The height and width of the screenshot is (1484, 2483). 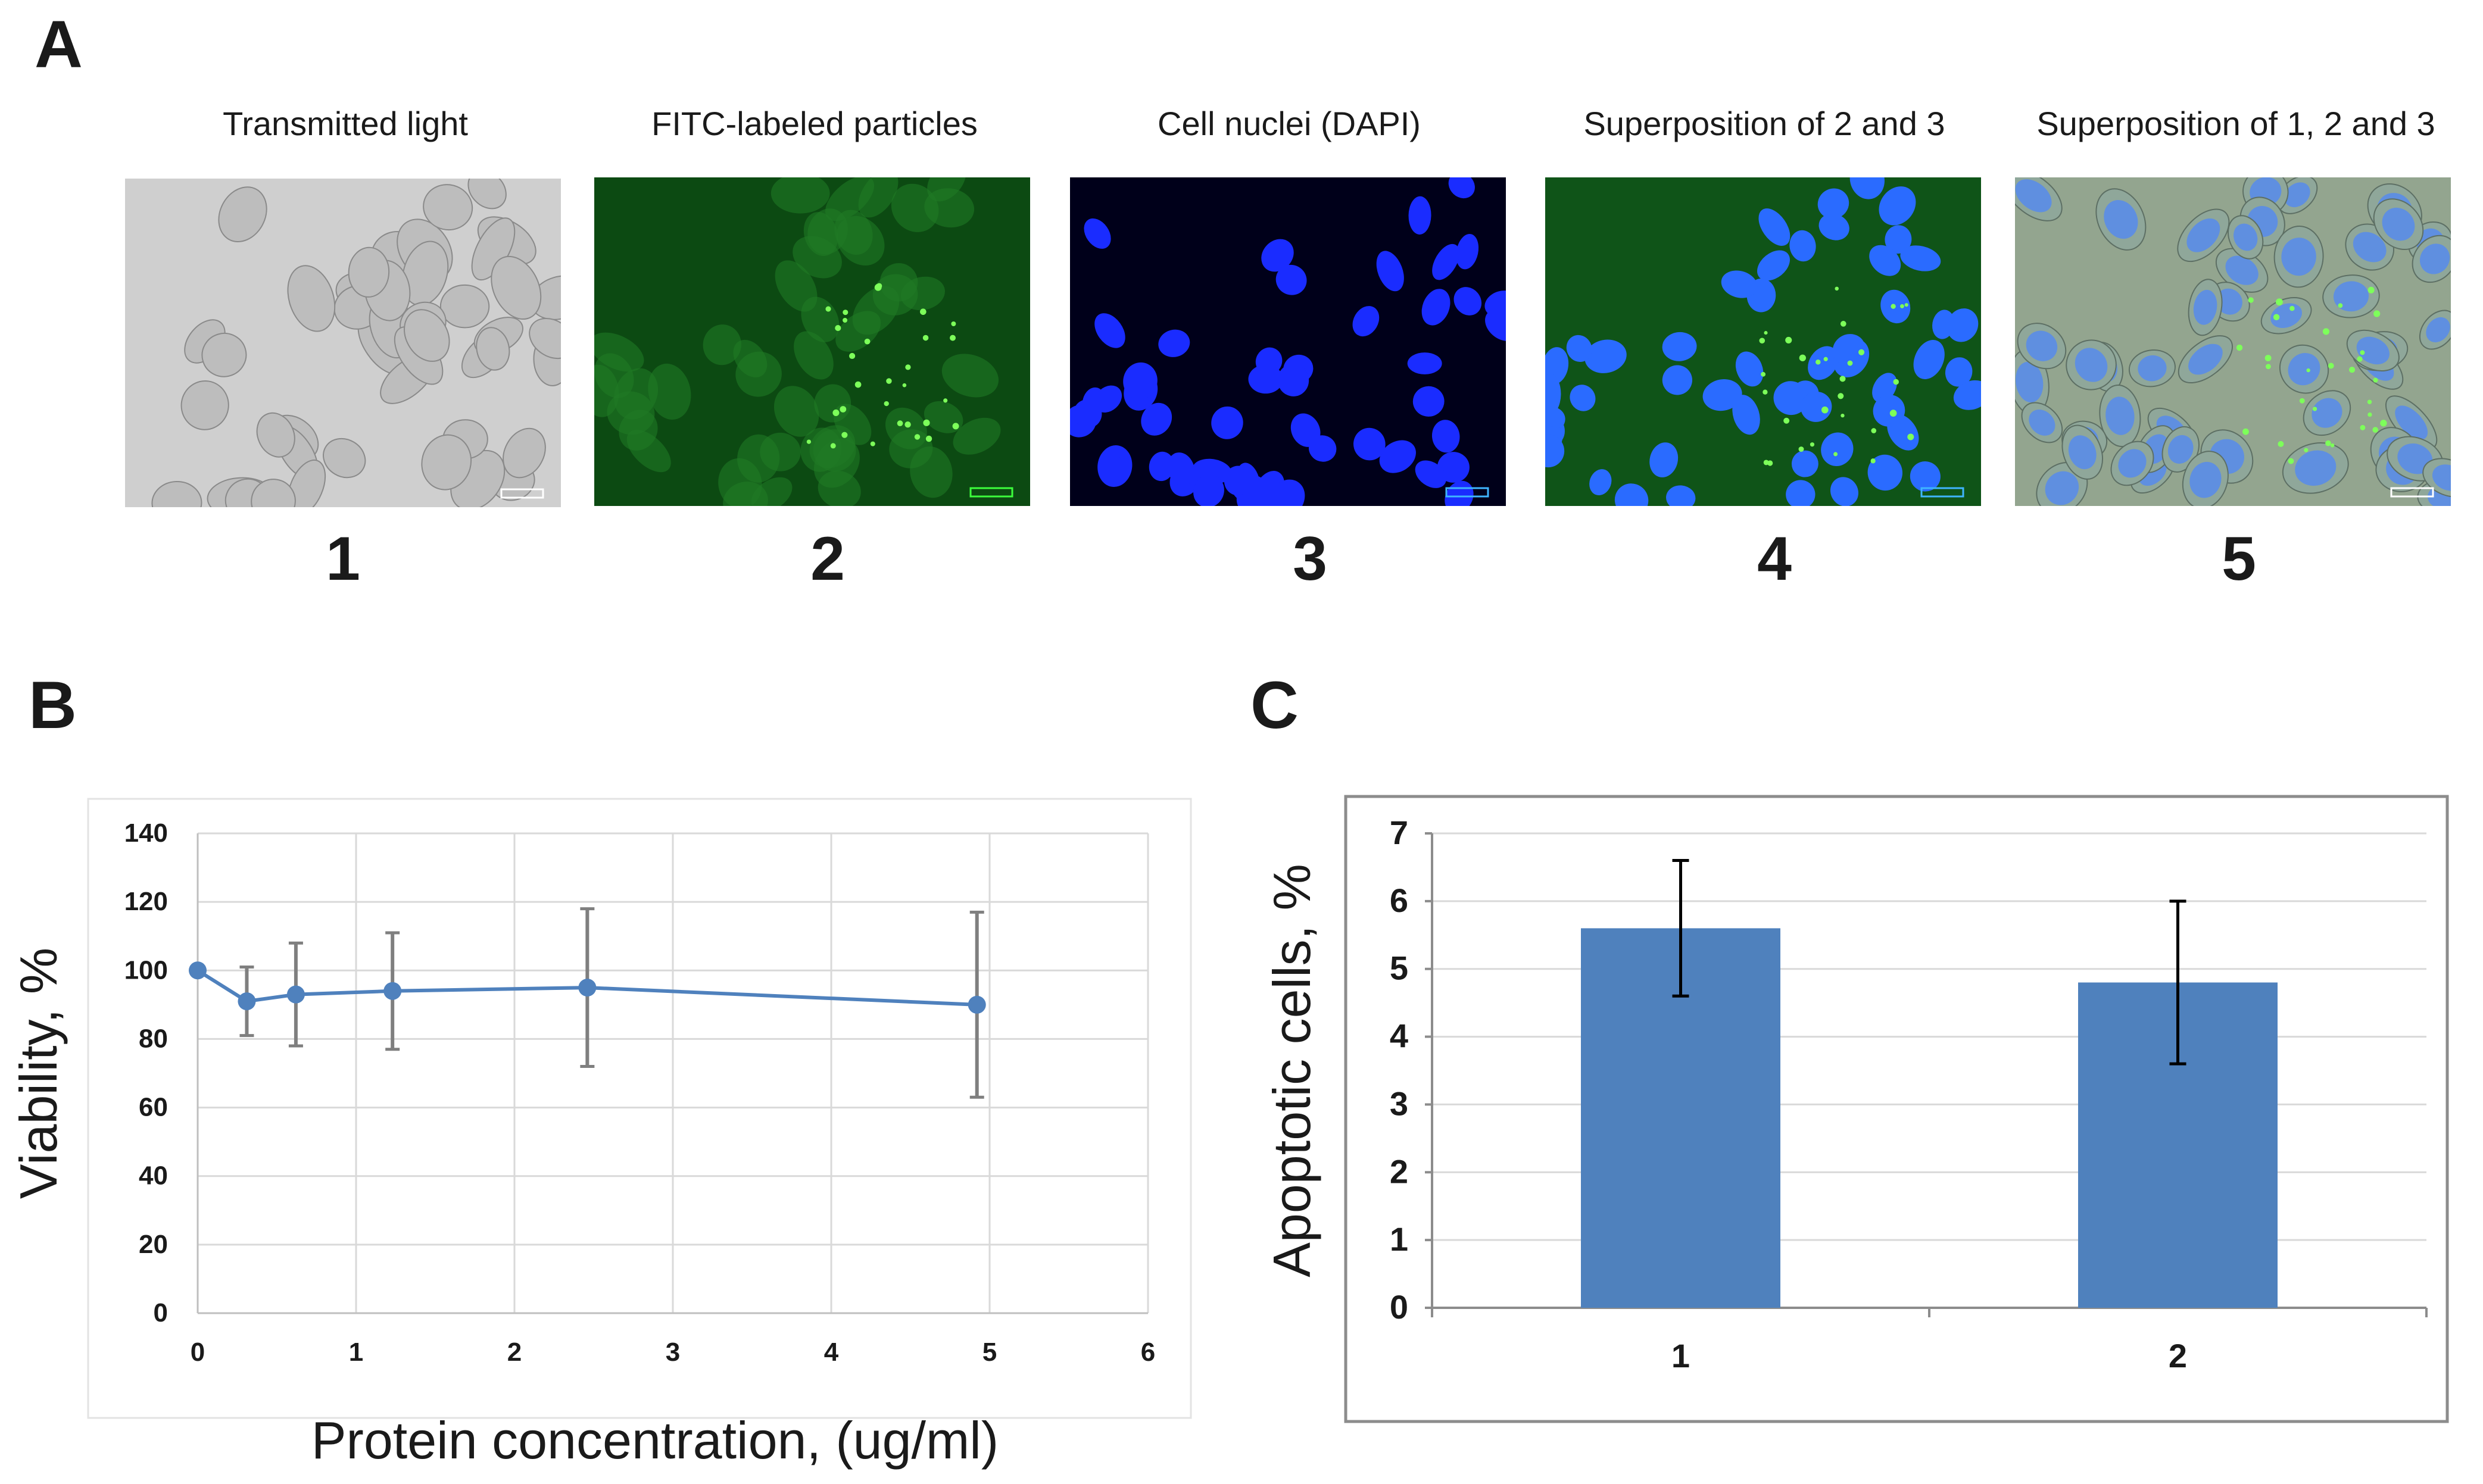 What do you see at coordinates (2235, 124) in the screenshot?
I see `caption-5: Superposition of 1, 2 and 3` at bounding box center [2235, 124].